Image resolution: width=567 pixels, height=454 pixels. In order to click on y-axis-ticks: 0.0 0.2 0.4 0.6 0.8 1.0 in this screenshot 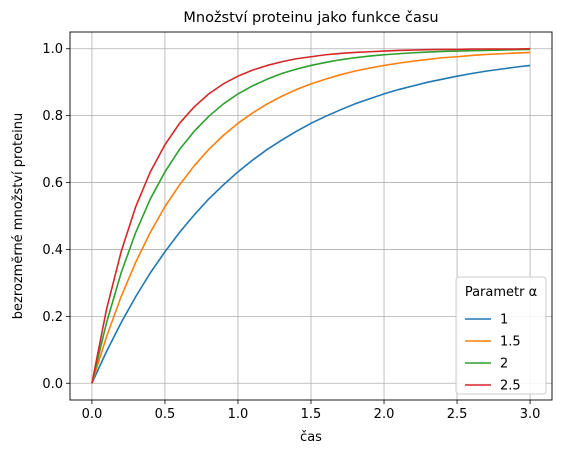, I will do `click(56, 217)`.